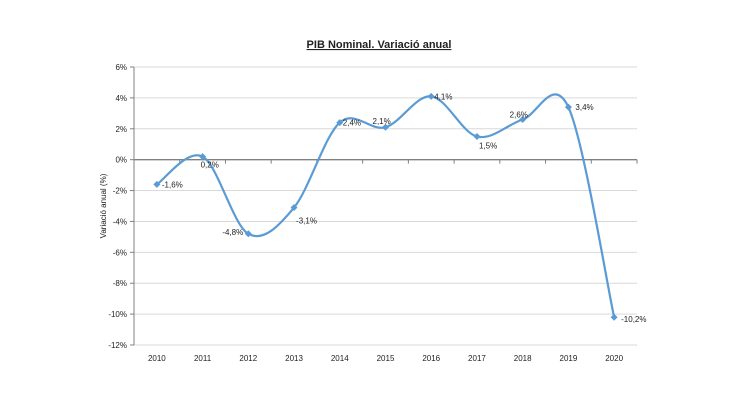 The image size is (740, 401). What do you see at coordinates (120, 191) in the screenshot?
I see `y-tick-label: -2%` at bounding box center [120, 191].